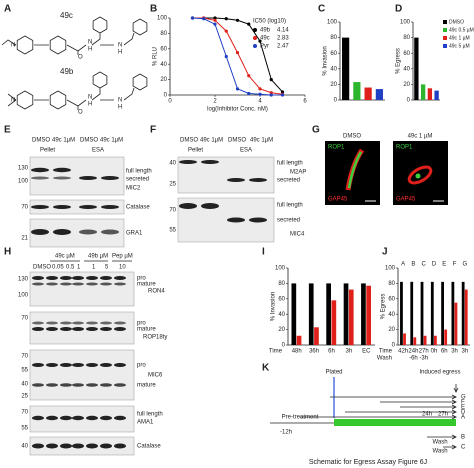 The image size is (474, 468). Describe the element at coordinates (156, 56) in the screenshot. I see `y-axis-label: % RLU` at that location.